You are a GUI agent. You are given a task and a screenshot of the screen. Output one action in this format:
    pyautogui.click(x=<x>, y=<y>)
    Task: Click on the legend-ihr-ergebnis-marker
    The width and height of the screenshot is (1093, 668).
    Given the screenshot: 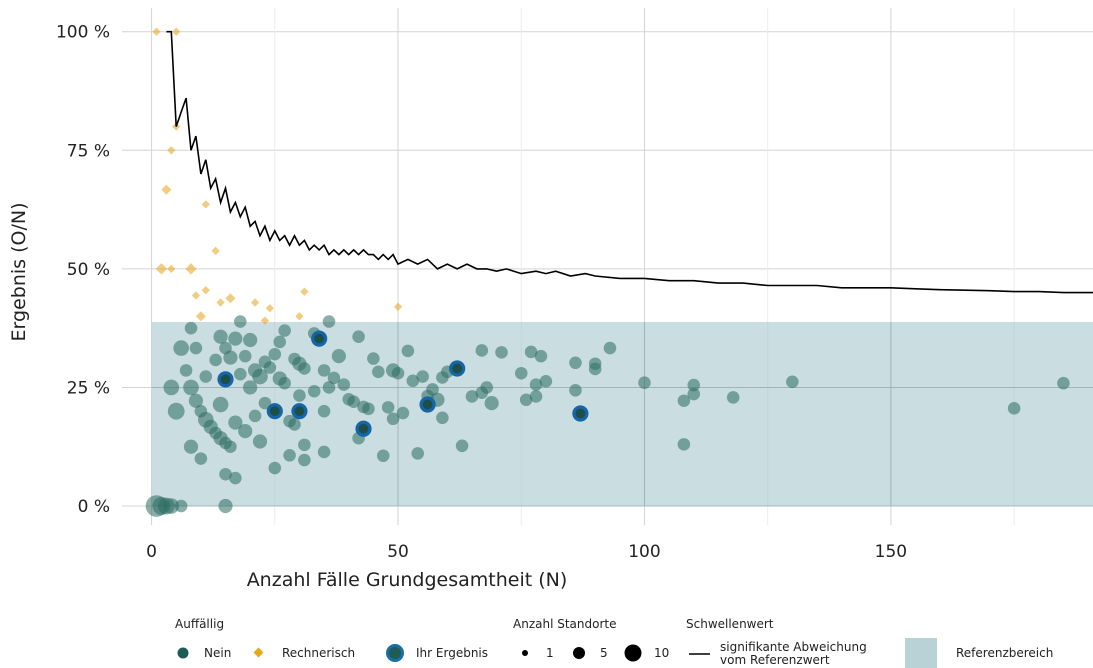 What is the action you would take?
    pyautogui.click(x=395, y=653)
    